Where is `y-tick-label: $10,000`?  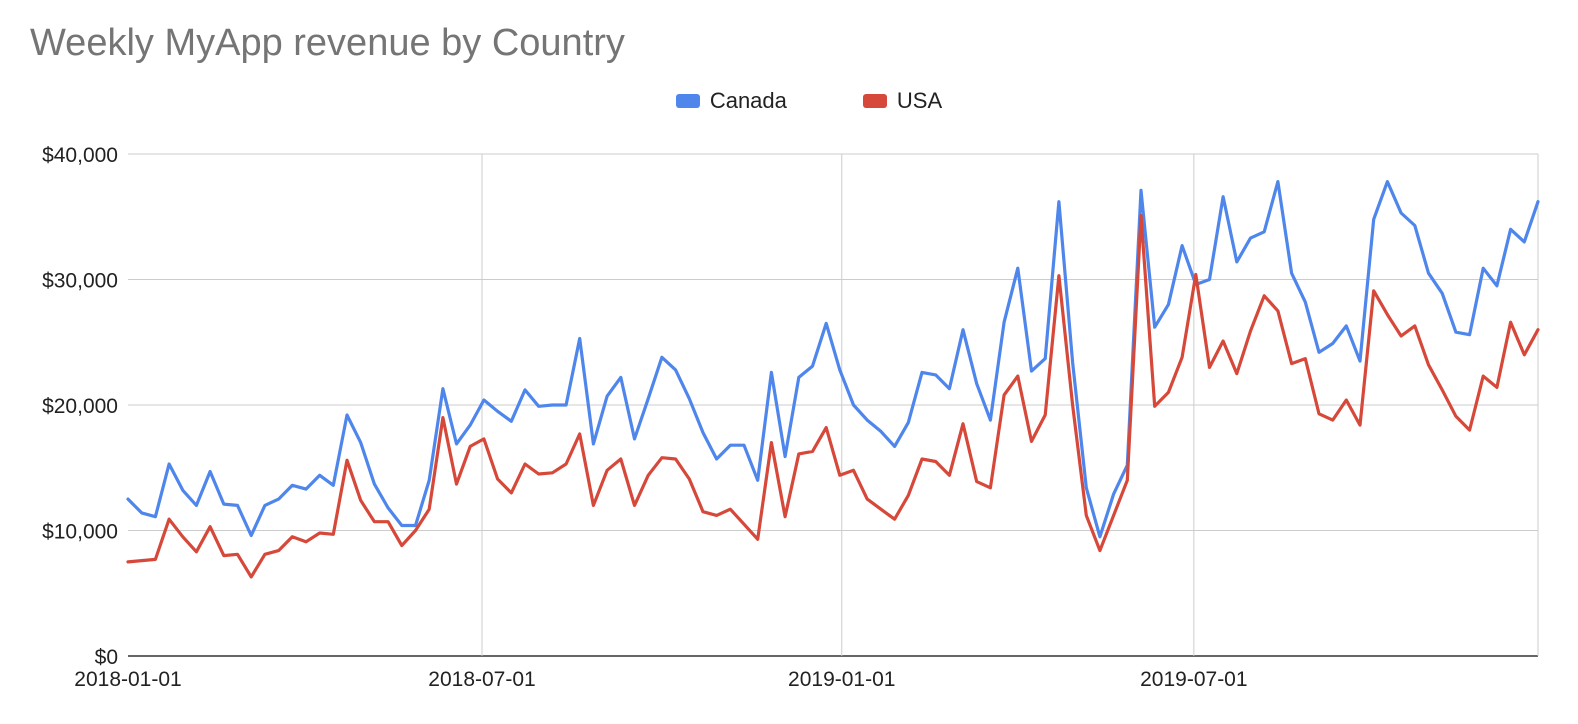
y-tick-label: $10,000 is located at coordinates (80, 532).